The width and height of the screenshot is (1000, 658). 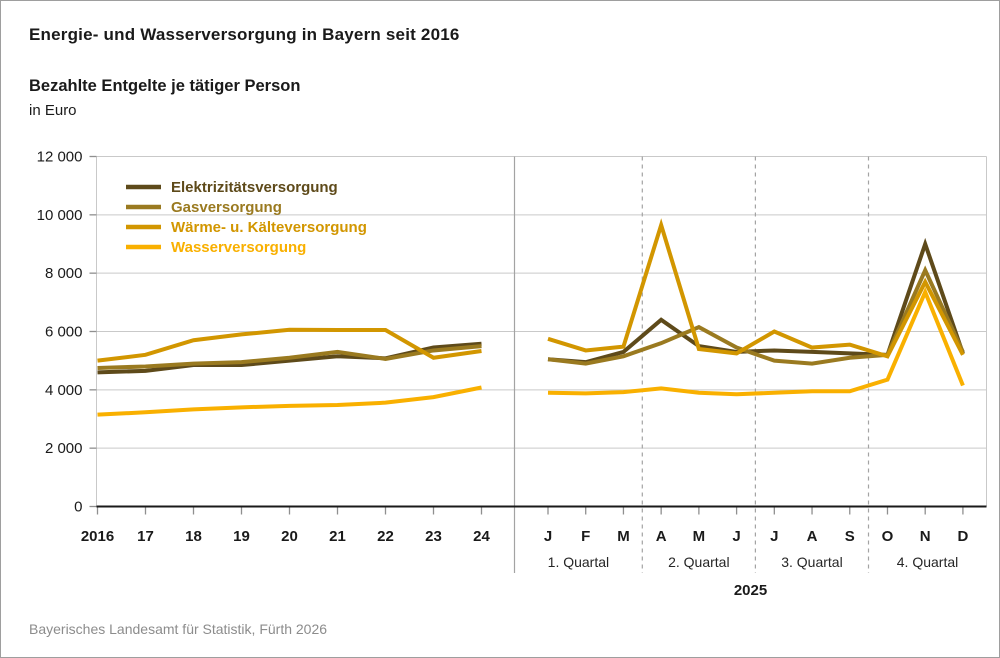 I want to click on year-tick-label: 18, so click(x=193, y=536).